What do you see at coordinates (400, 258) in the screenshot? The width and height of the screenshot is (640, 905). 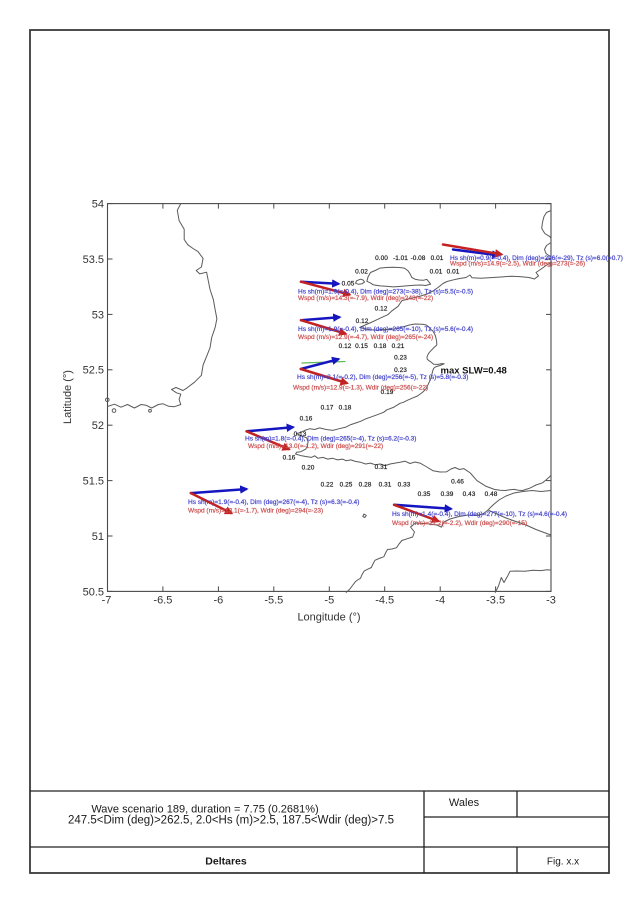 I see `svg-text: -1.01` at bounding box center [400, 258].